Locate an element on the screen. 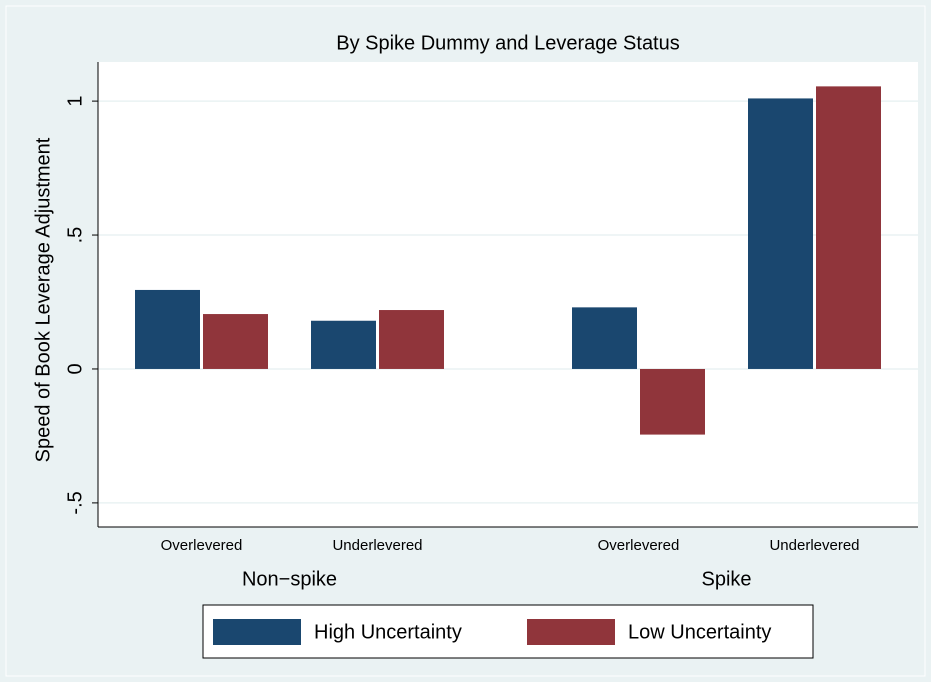 The image size is (931, 682). group-label: Non−spike is located at coordinates (289, 579).